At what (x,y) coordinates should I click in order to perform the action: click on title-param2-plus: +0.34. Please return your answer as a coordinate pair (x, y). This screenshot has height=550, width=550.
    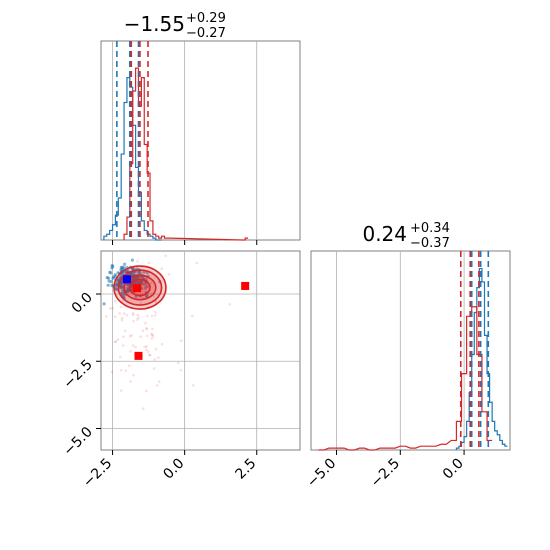
    Looking at the image, I should click on (430, 228).